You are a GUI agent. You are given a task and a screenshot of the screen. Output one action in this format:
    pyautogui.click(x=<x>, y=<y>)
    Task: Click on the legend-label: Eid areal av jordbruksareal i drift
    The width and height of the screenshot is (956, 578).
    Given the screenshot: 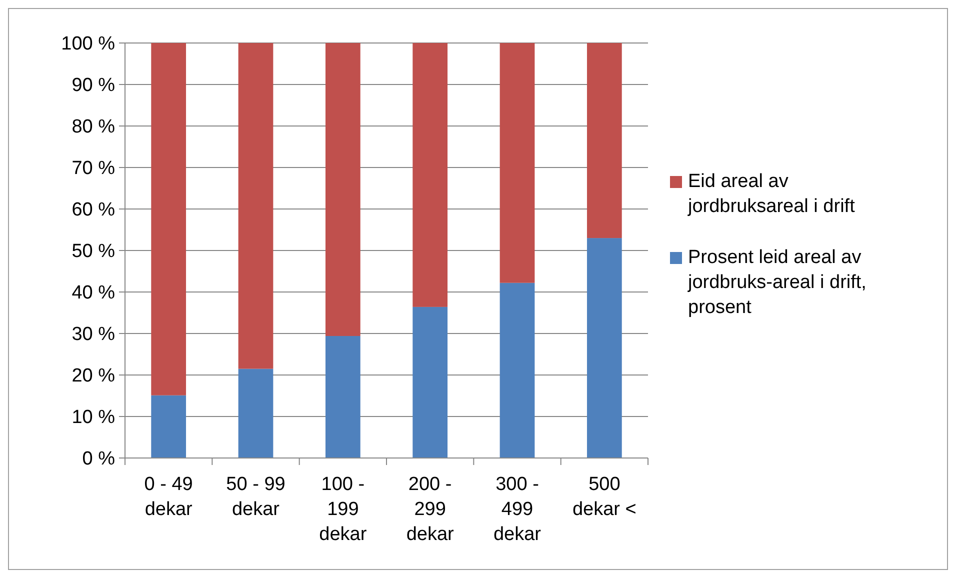 What is the action you would take?
    pyautogui.click(x=771, y=194)
    